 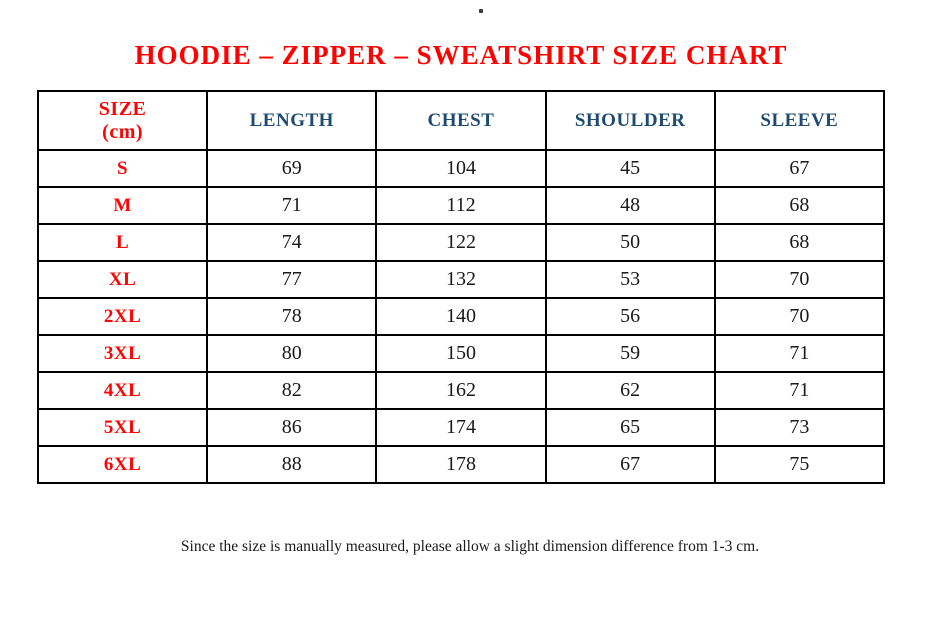 I want to click on value-cell: 140, so click(x=461, y=316).